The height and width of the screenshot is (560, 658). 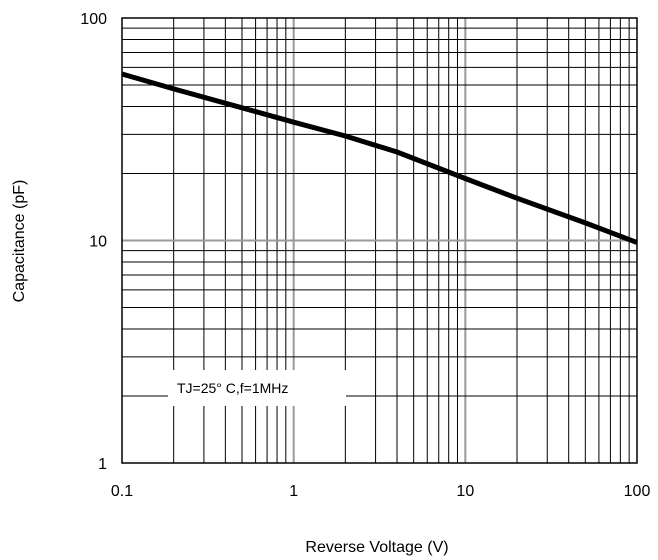 I want to click on x-tick-label: 100, so click(x=637, y=491).